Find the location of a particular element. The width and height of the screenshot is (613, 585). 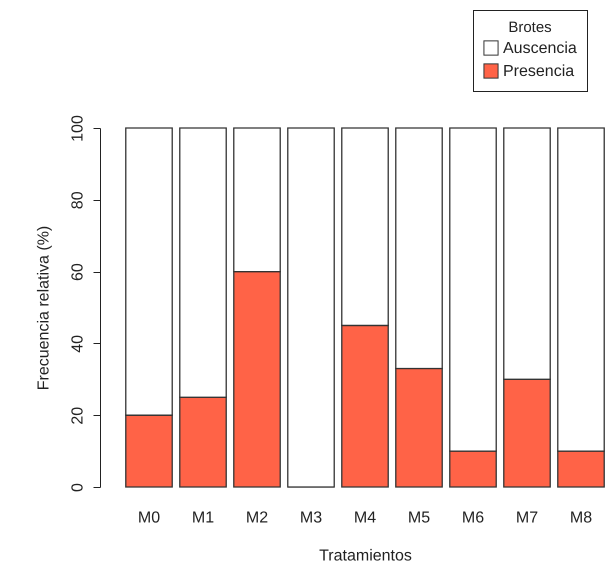

x-axis-title: Tratamientos is located at coordinates (365, 556).